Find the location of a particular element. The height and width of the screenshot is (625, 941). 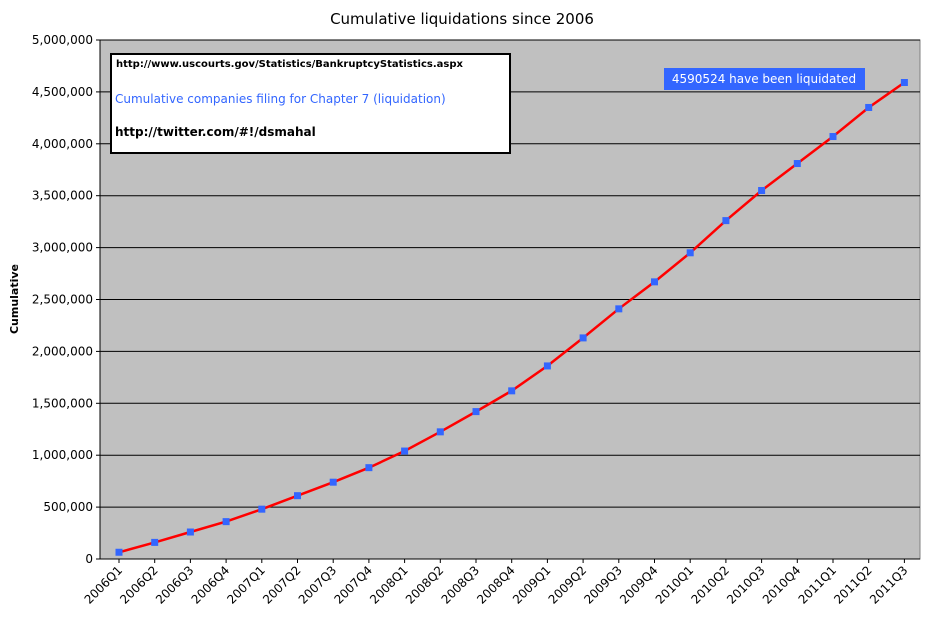

x-tick-label: 2006Q4 is located at coordinates (211, 585).